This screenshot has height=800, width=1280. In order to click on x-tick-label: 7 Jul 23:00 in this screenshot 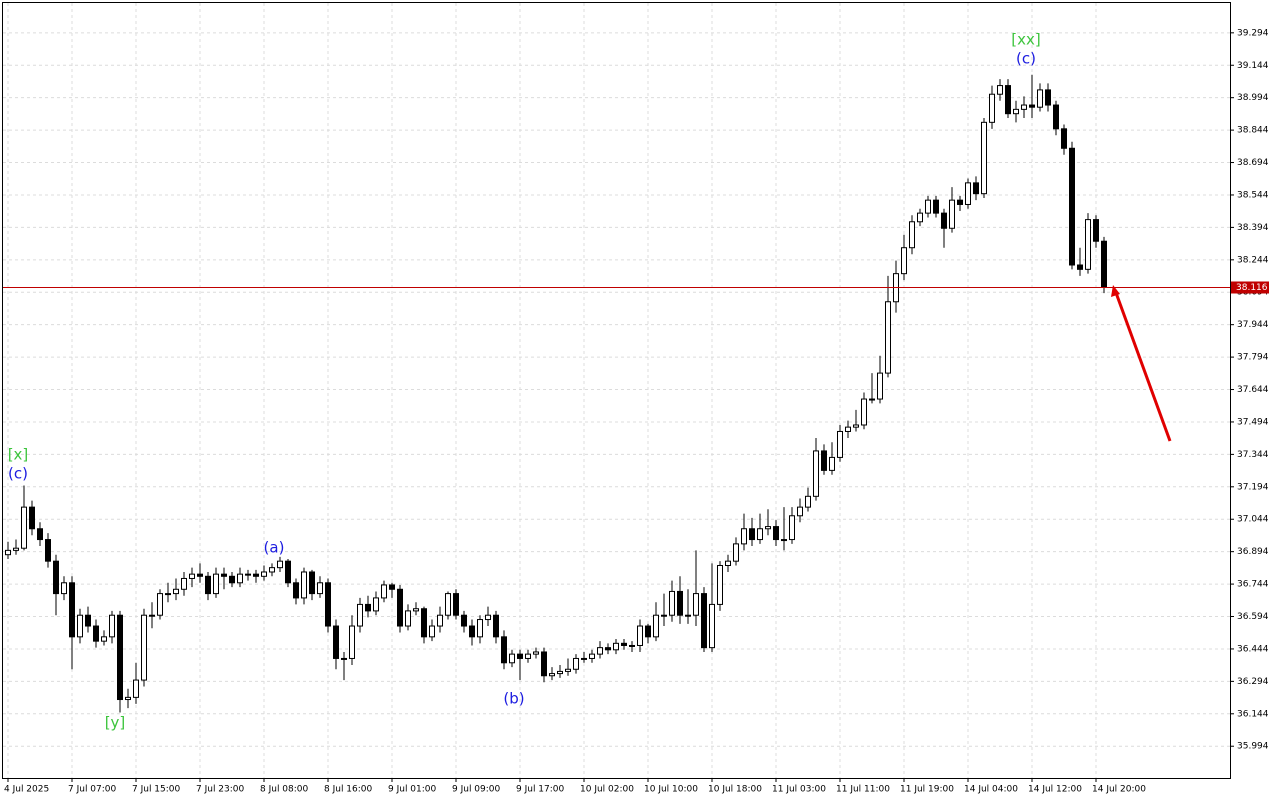, I will do `click(220, 790)`.